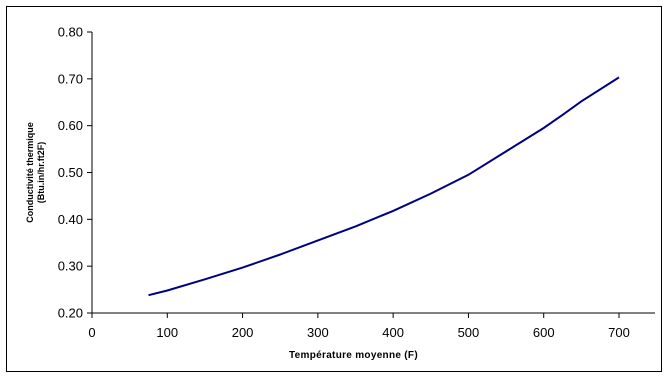  I want to click on x-tick-label: 0, so click(91, 332).